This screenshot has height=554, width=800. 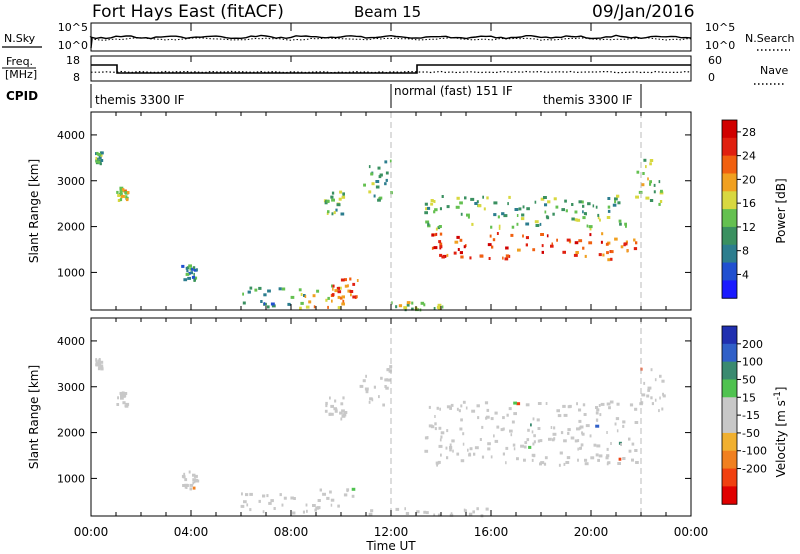 What do you see at coordinates (98, 363) in the screenshot?
I see `velocity-cell-r0` at bounding box center [98, 363].